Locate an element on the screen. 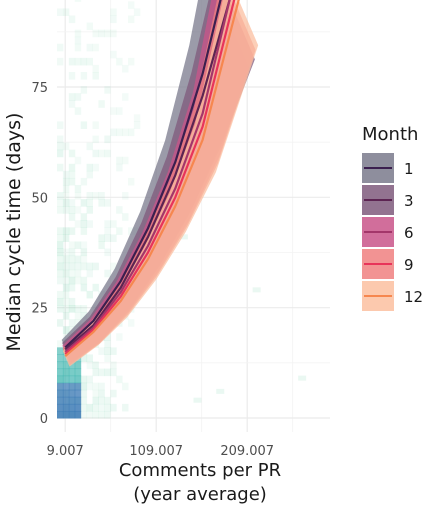  x-tick-label: 109.007 is located at coordinates (156, 451).